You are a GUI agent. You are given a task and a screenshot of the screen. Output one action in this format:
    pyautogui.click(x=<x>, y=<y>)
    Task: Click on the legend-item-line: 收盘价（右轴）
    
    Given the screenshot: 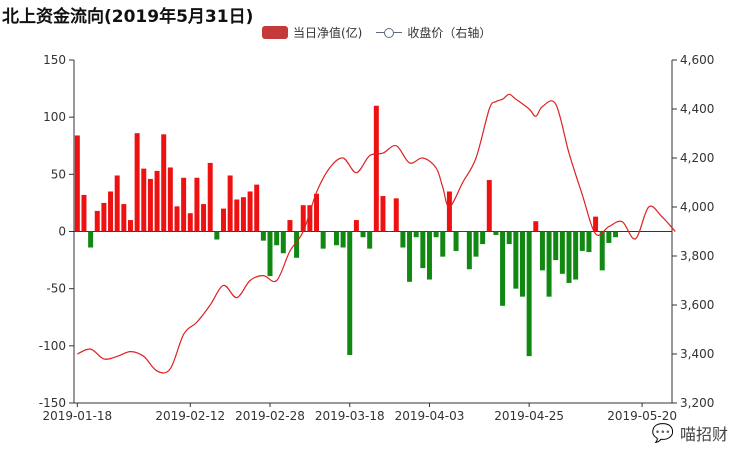 What is the action you would take?
    pyautogui.click(x=433, y=32)
    